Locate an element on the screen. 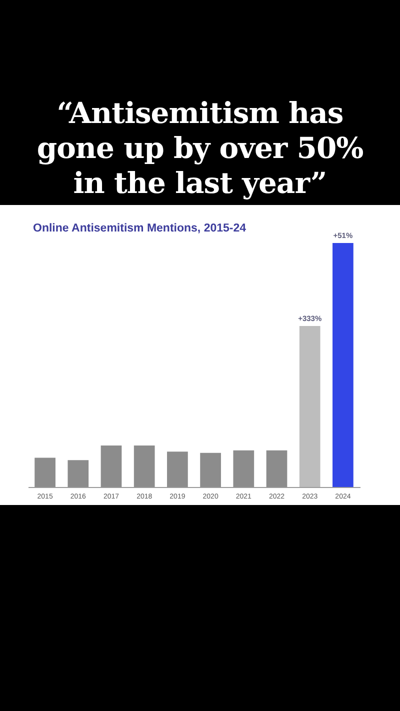 The image size is (400, 711). chart-subtitle: Online Antisemitism Mentions, 2015-24 is located at coordinates (140, 228).